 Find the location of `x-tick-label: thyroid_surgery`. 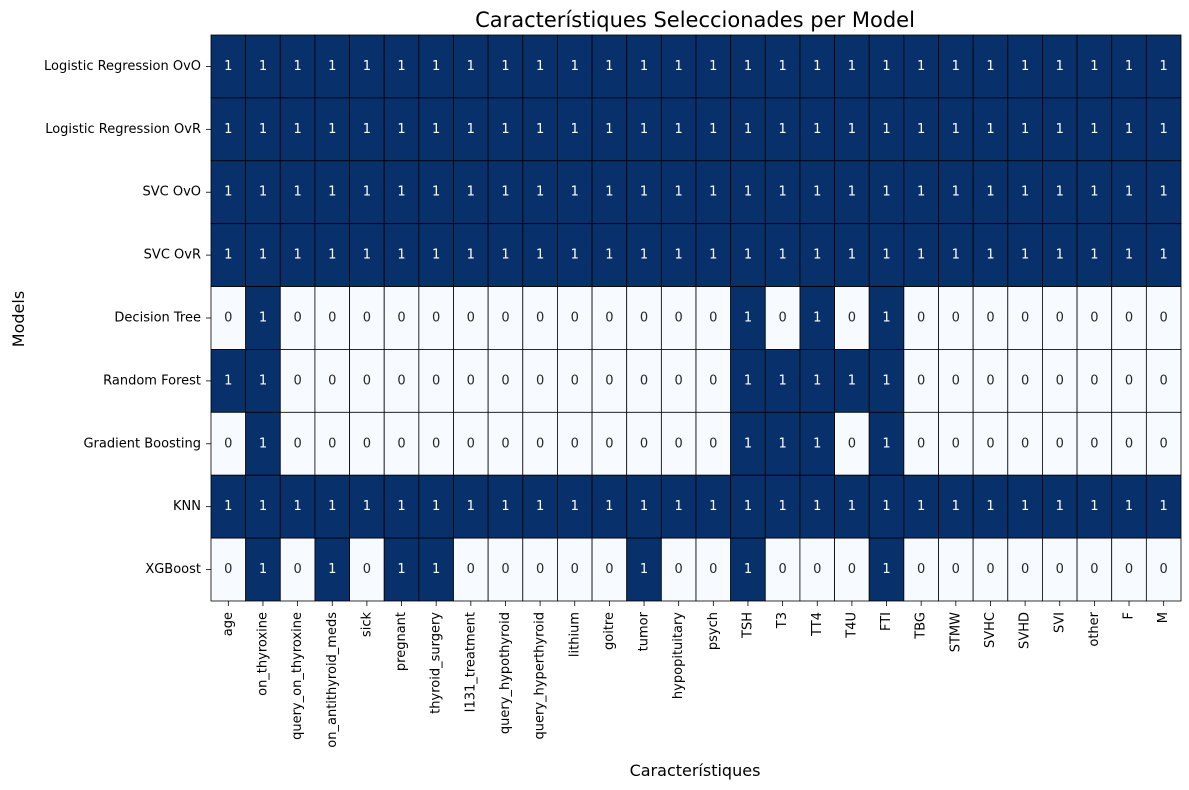

x-tick-label: thyroid_surgery is located at coordinates (436, 663).